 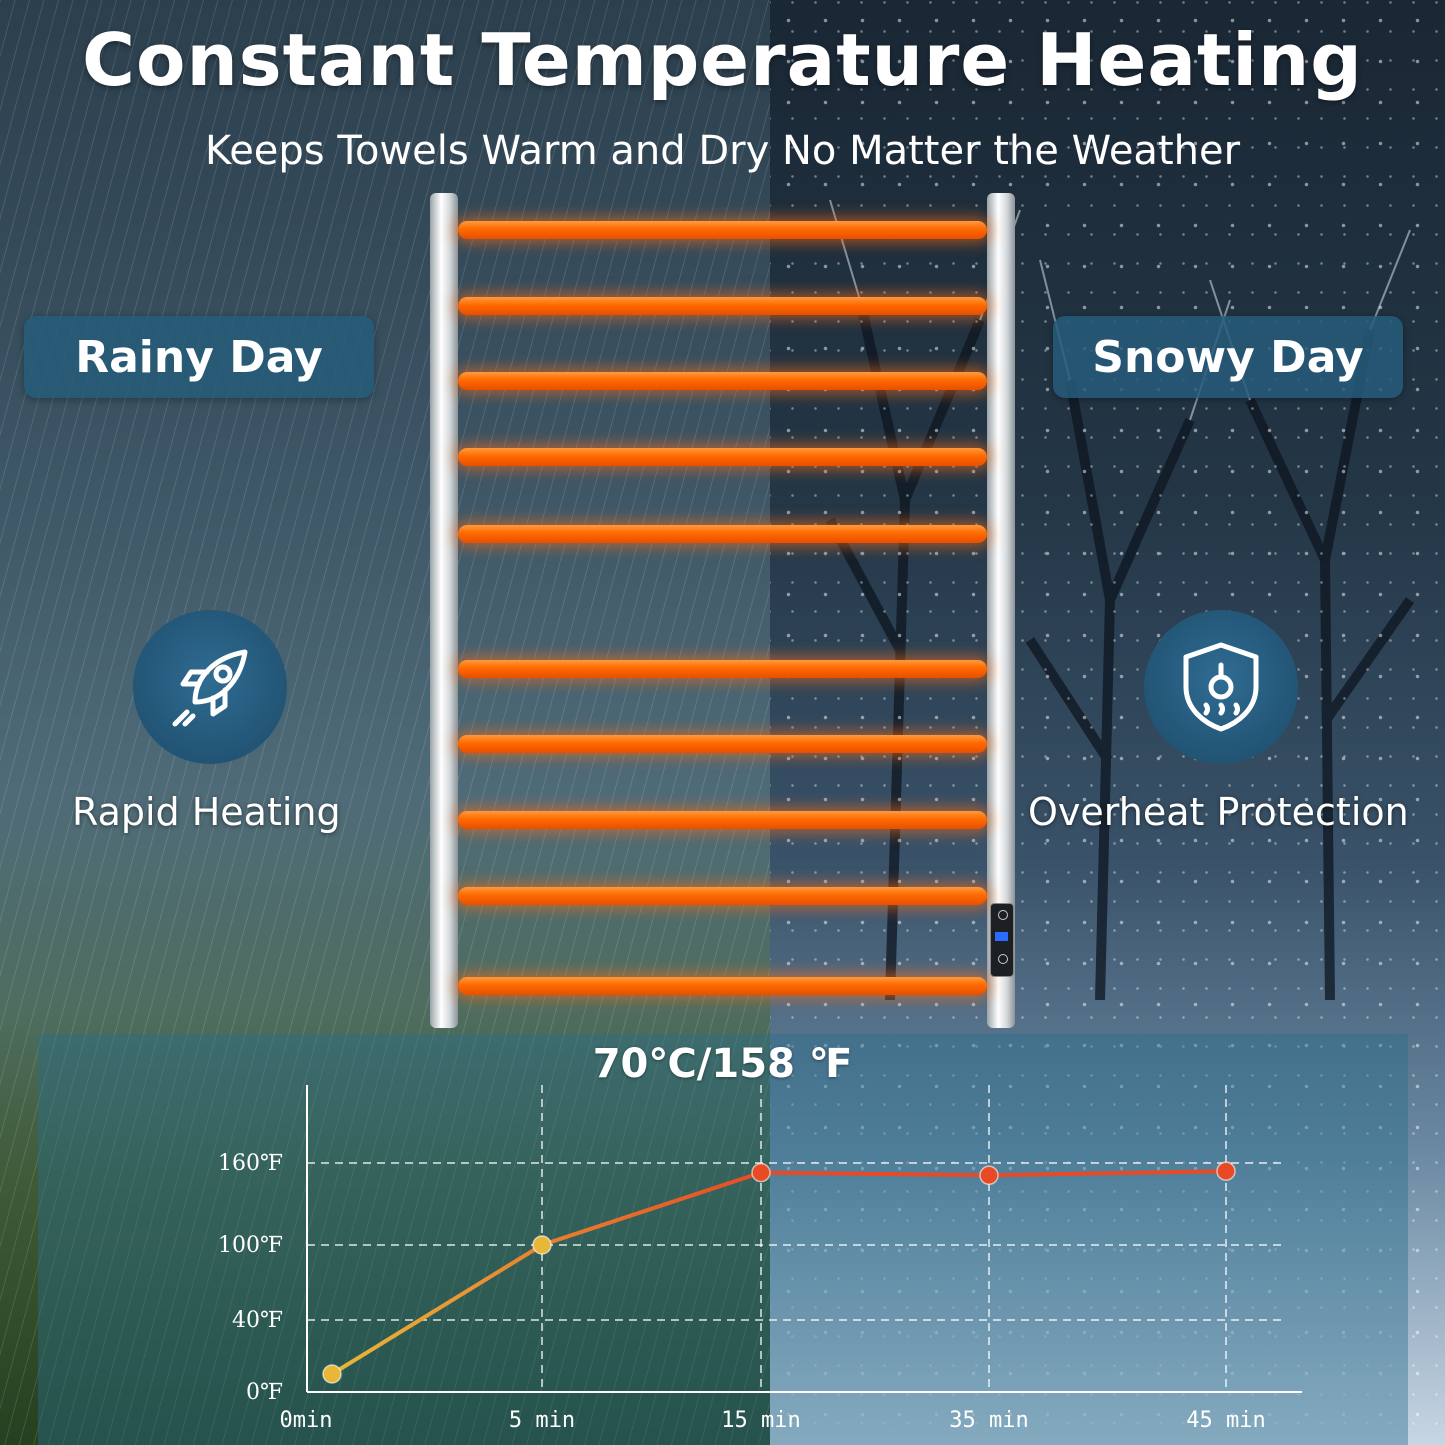 I want to click on shield-thermometer-icon, so click(x=1221, y=687).